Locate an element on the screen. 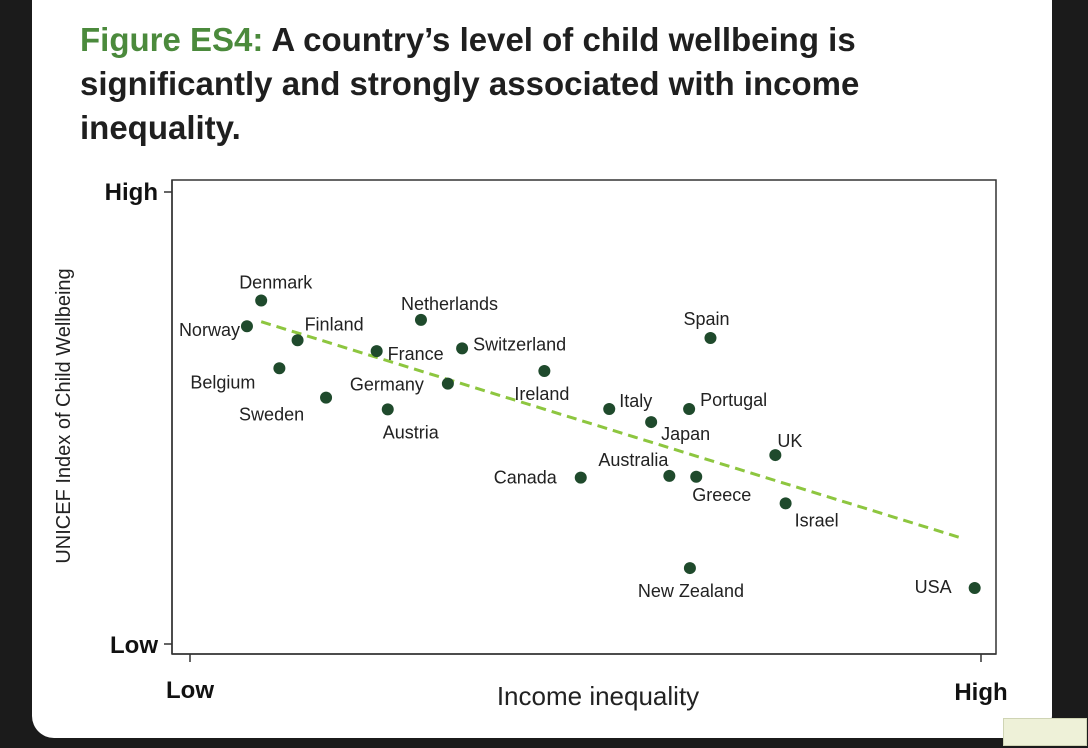  point-austria is located at coordinates (387, 409).